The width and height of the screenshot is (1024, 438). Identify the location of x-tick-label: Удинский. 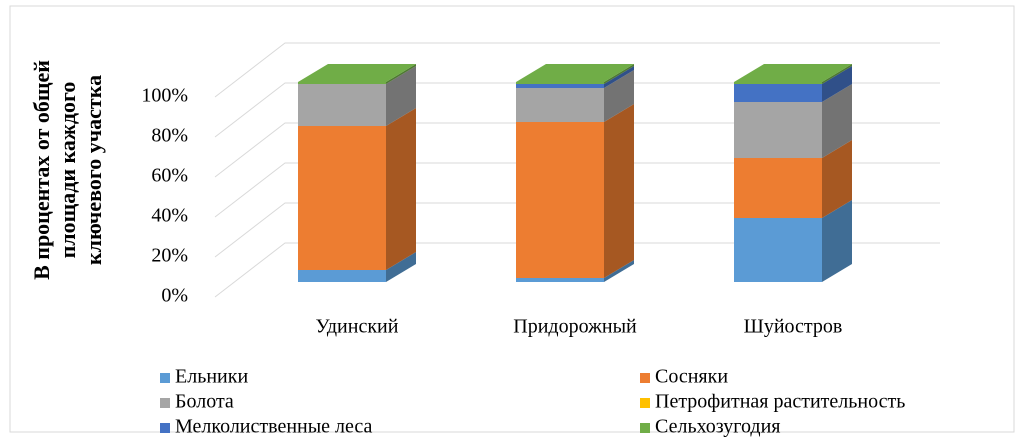
(357, 327).